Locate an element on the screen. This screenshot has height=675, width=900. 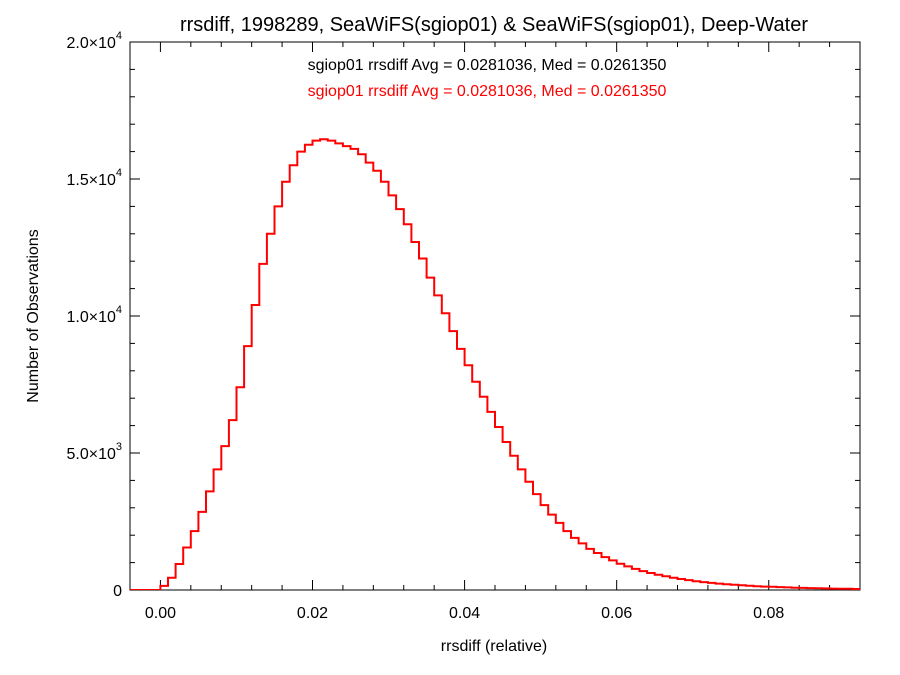
x-tick-label: 0.08 is located at coordinates (768, 613).